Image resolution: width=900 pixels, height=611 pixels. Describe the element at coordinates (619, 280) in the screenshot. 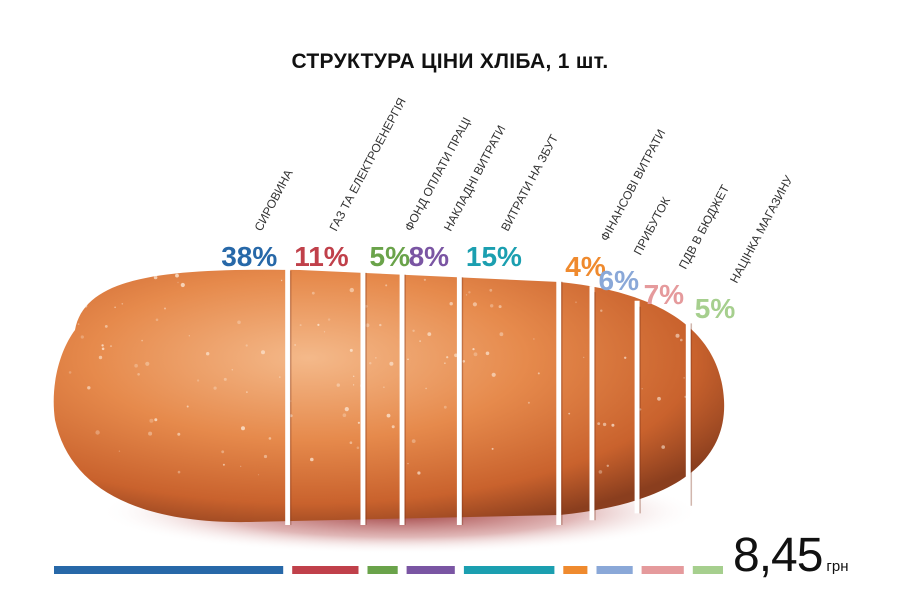

I see `percent-label: 6%` at that location.